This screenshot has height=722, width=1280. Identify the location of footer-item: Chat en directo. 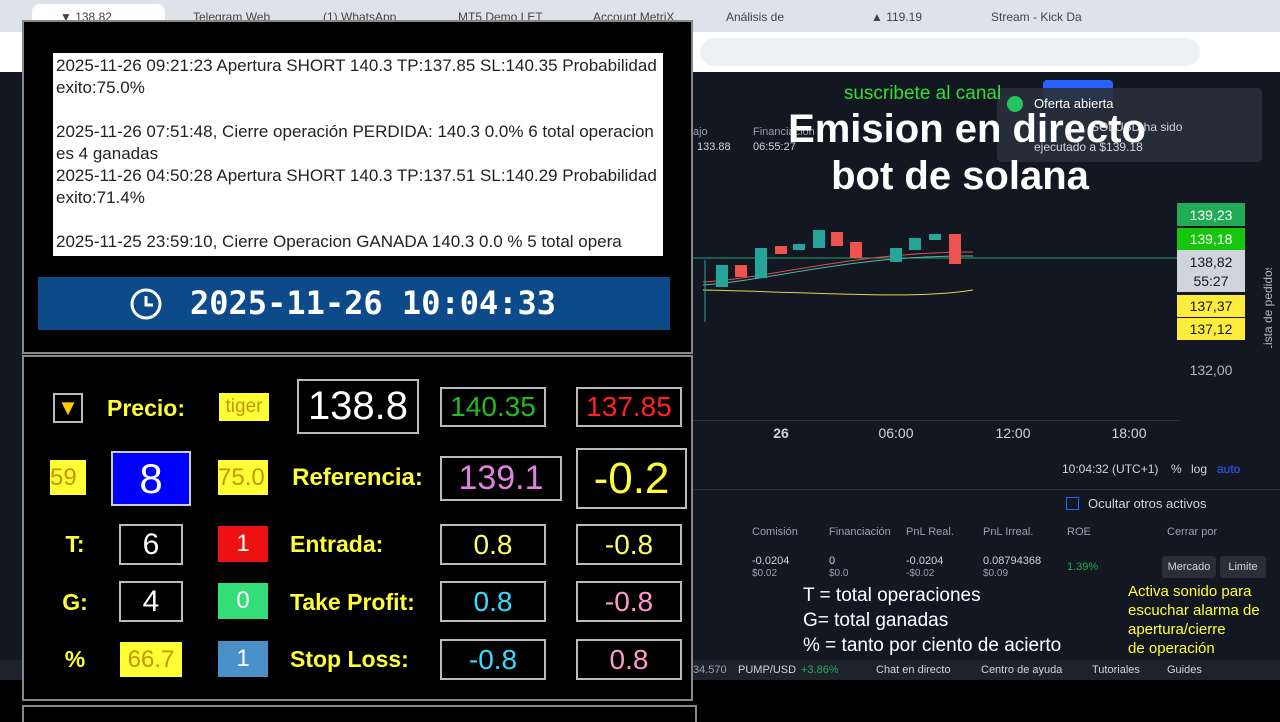
(913, 670).